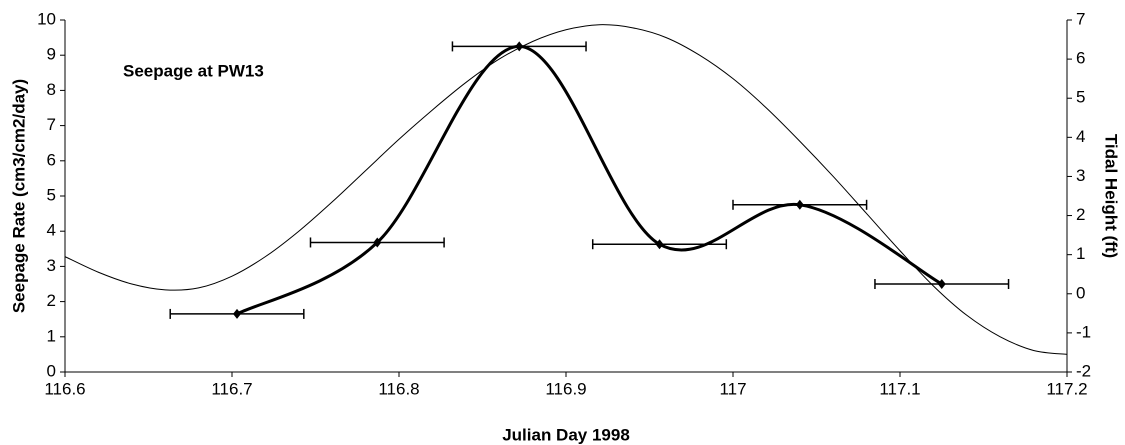 This screenshot has width=1125, height=445. What do you see at coordinates (1111, 196) in the screenshot?
I see `y2-axis-label: Tidal Height (ft)` at bounding box center [1111, 196].